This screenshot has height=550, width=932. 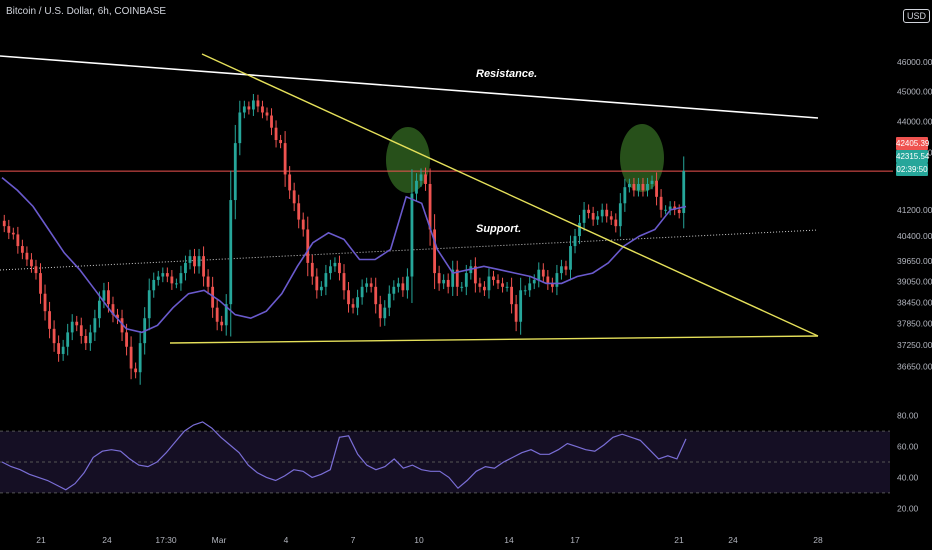 I want to click on x-tick-label: 21, so click(x=41, y=540).